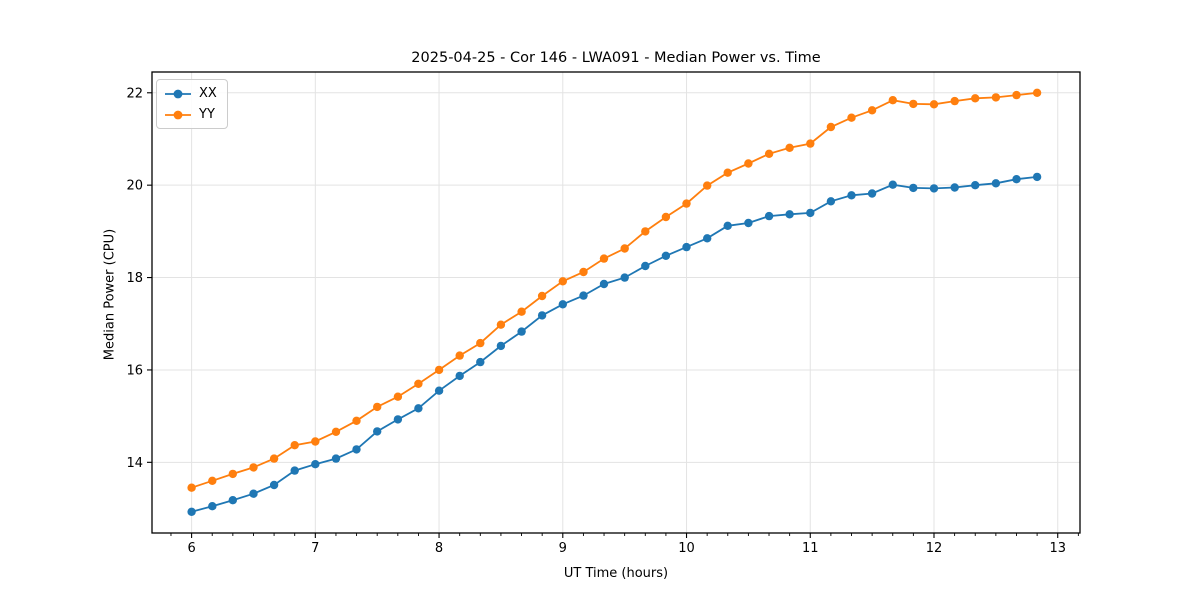  I want to click on x-tick-label: 12, so click(934, 548).